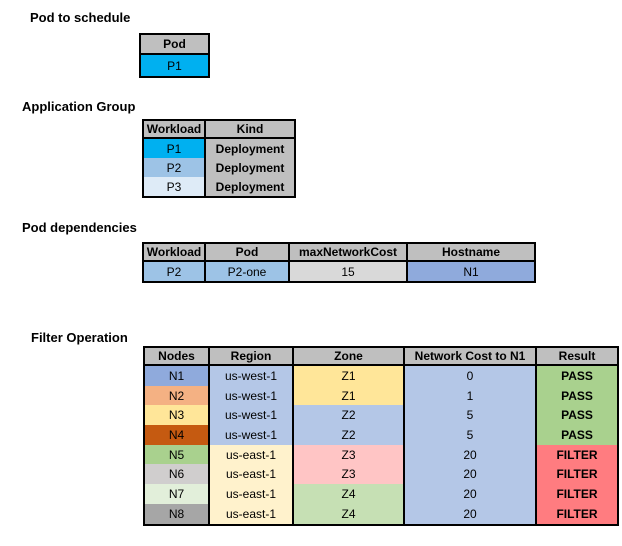  I want to click on column-header: maxNetworkCost, so click(349, 253).